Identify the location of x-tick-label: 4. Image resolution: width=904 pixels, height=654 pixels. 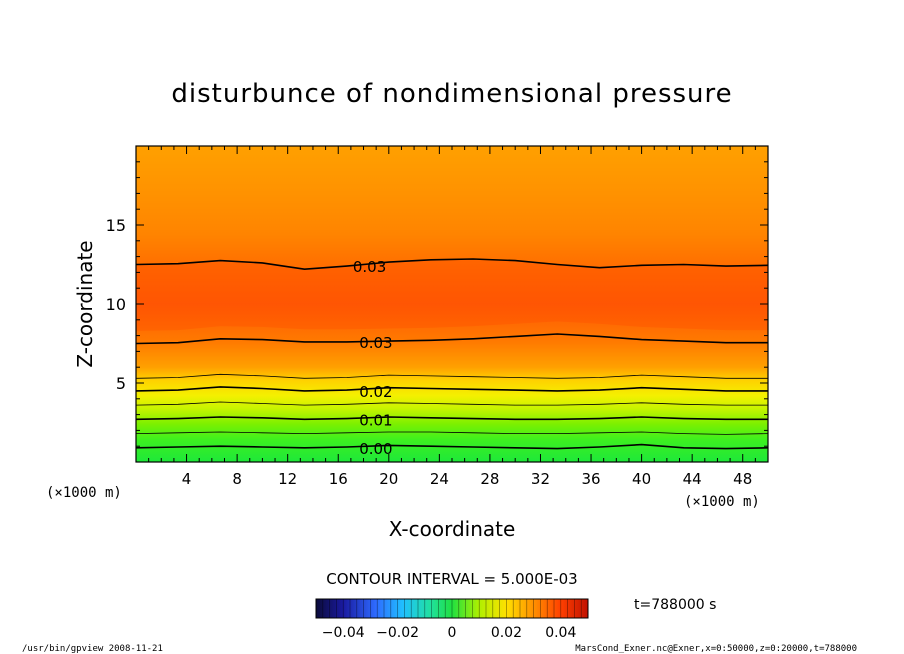
(187, 479).